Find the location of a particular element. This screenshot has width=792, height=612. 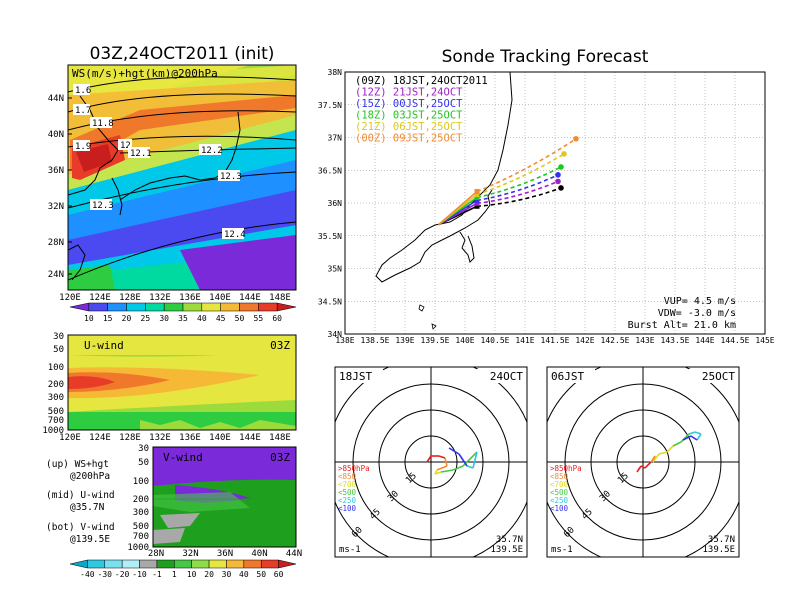

track-lon-label: 141E is located at coordinates (524, 340).